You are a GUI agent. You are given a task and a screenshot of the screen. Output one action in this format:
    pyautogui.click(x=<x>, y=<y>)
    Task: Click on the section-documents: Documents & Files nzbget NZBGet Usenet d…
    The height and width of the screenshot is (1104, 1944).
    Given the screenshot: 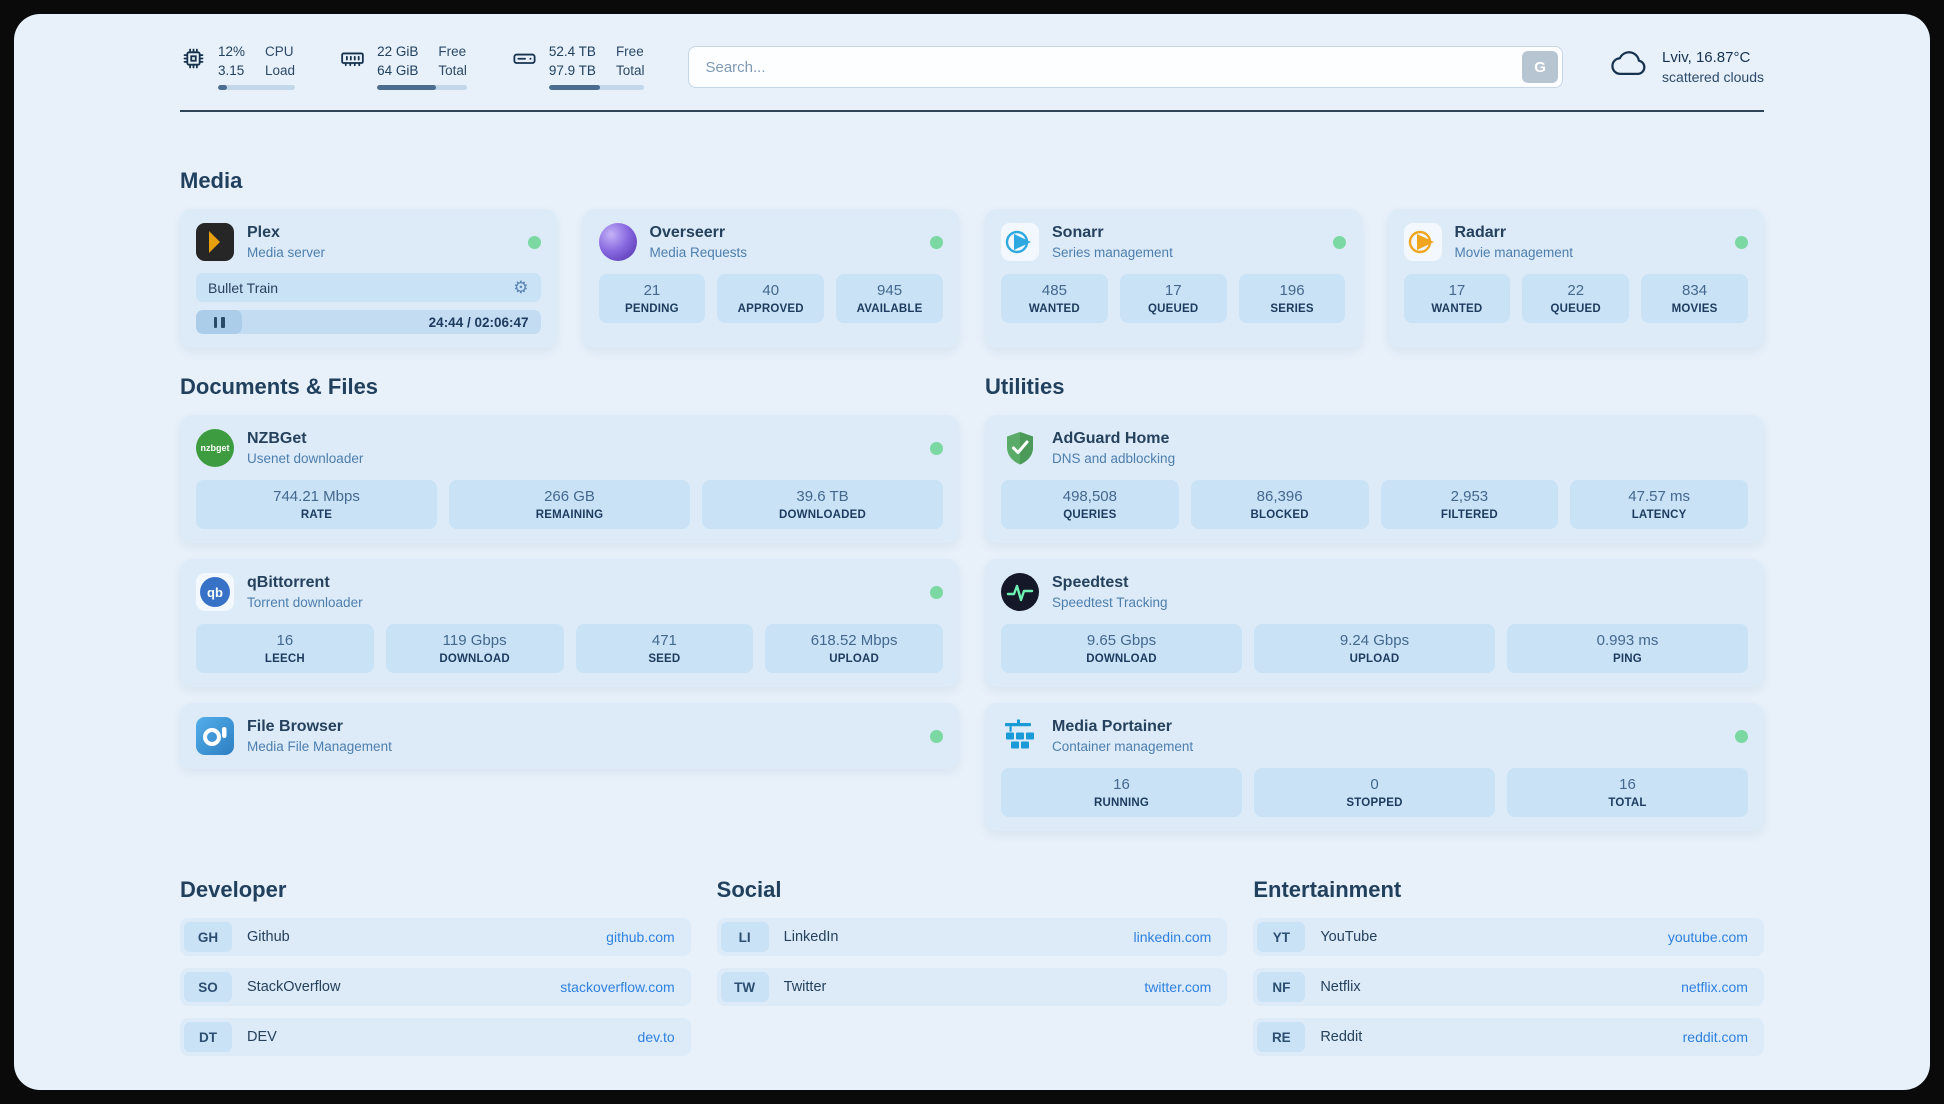 What is the action you would take?
    pyautogui.click(x=569, y=571)
    